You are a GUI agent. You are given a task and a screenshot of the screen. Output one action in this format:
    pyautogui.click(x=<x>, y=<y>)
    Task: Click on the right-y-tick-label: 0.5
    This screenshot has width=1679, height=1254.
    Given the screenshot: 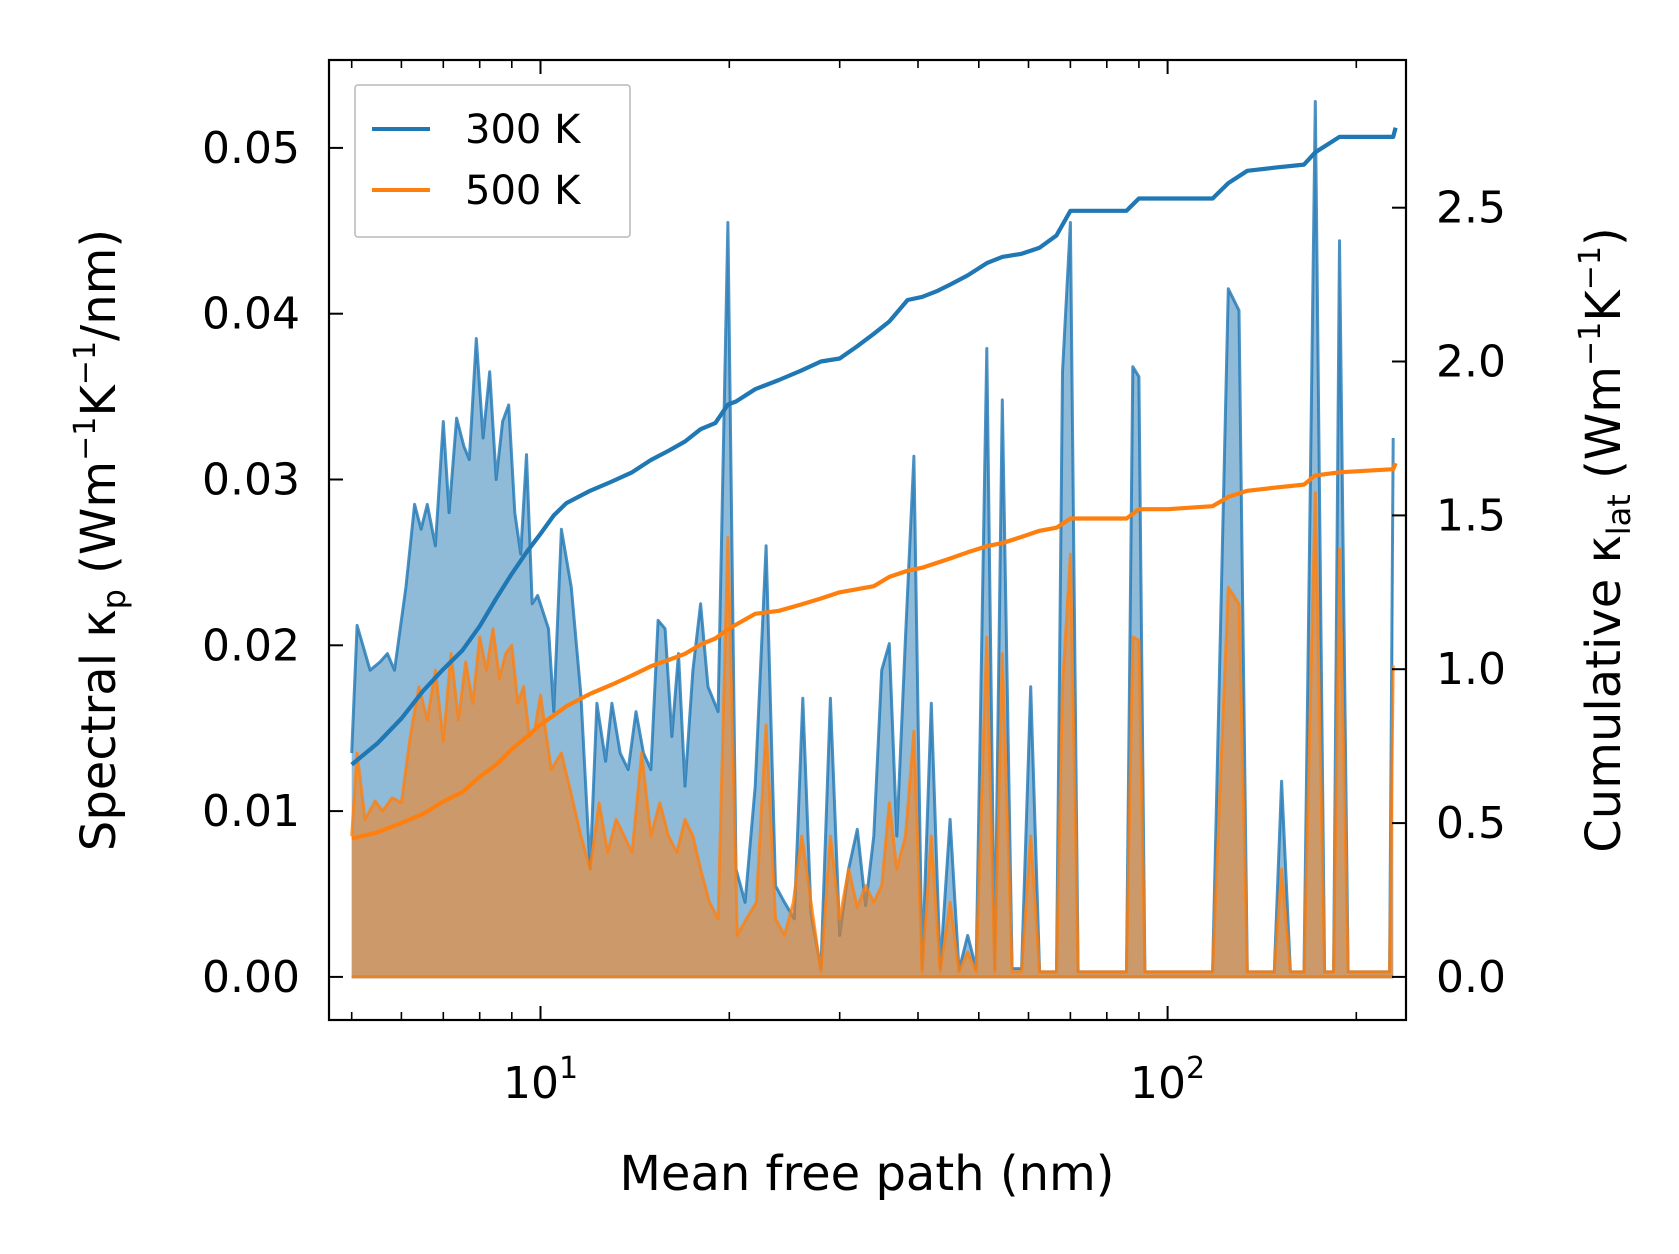 What is the action you would take?
    pyautogui.click(x=1471, y=823)
    